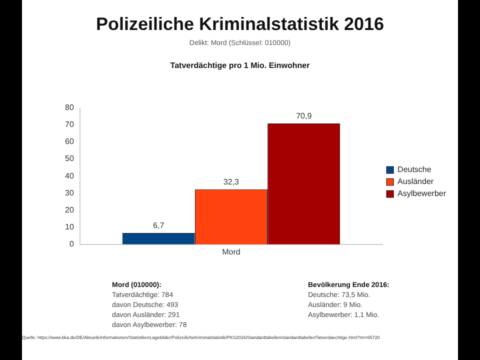  I want to click on data-label: 6,7, so click(159, 225).